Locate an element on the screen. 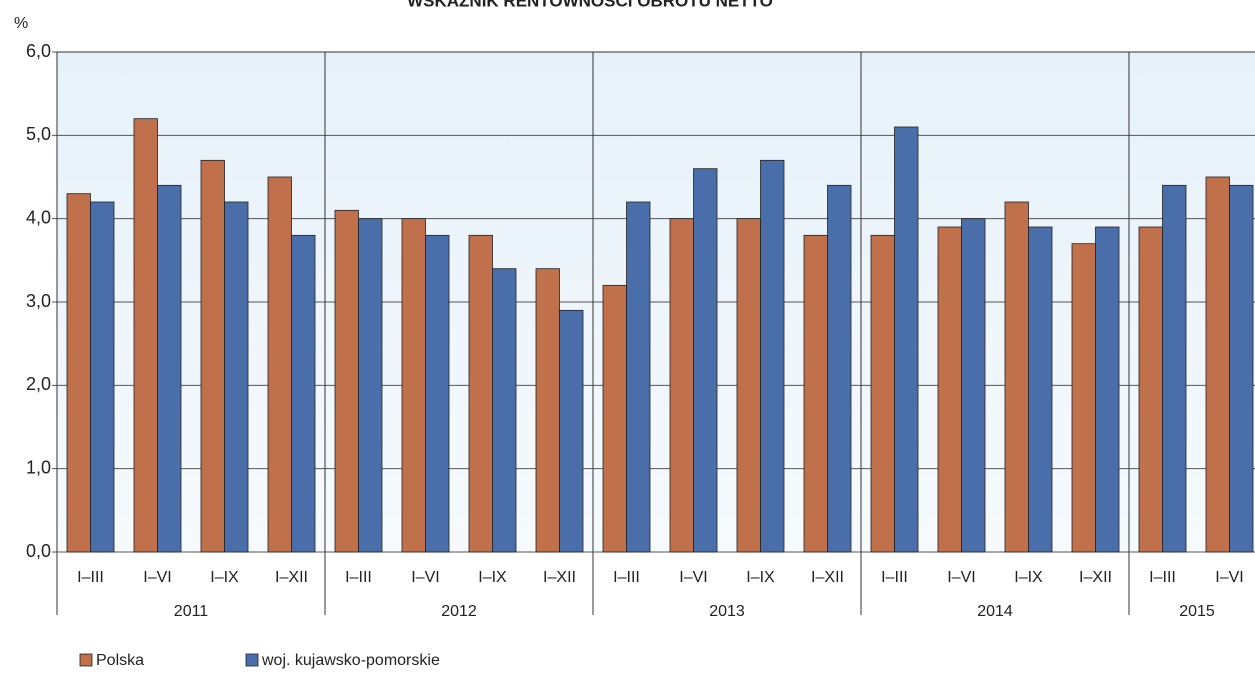  chart-title: WSKAŹNIK RENTOWNOŚCI OBROTU NETTO is located at coordinates (590, 5).